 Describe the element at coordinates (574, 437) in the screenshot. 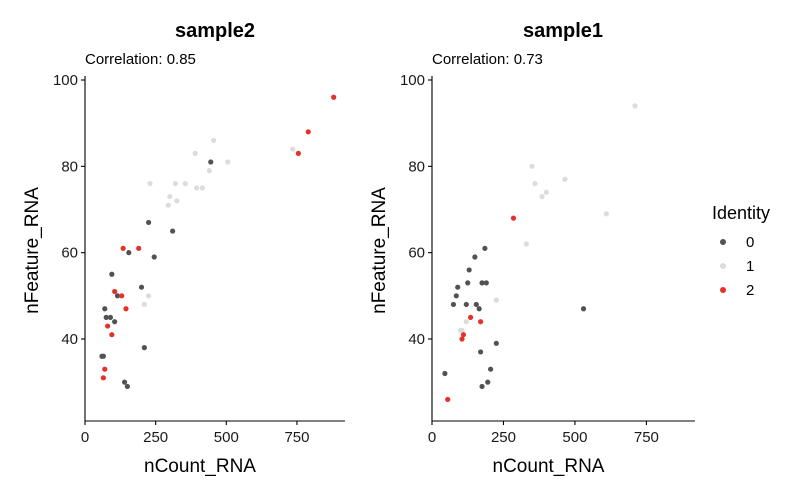

I see `x-tick-label: 500` at that location.